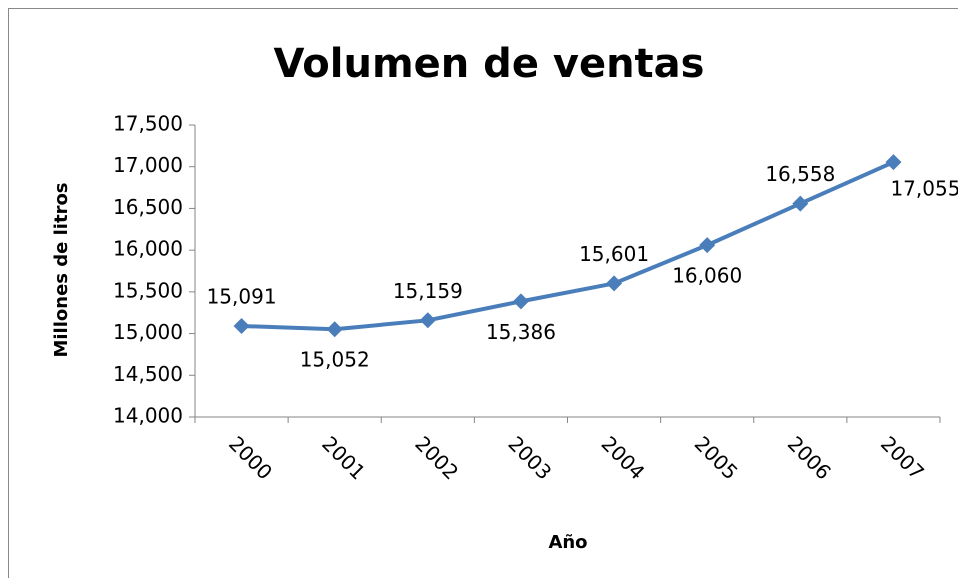 The height and width of the screenshot is (578, 958). What do you see at coordinates (567, 542) in the screenshot?
I see `x-axis-label: Año` at bounding box center [567, 542].